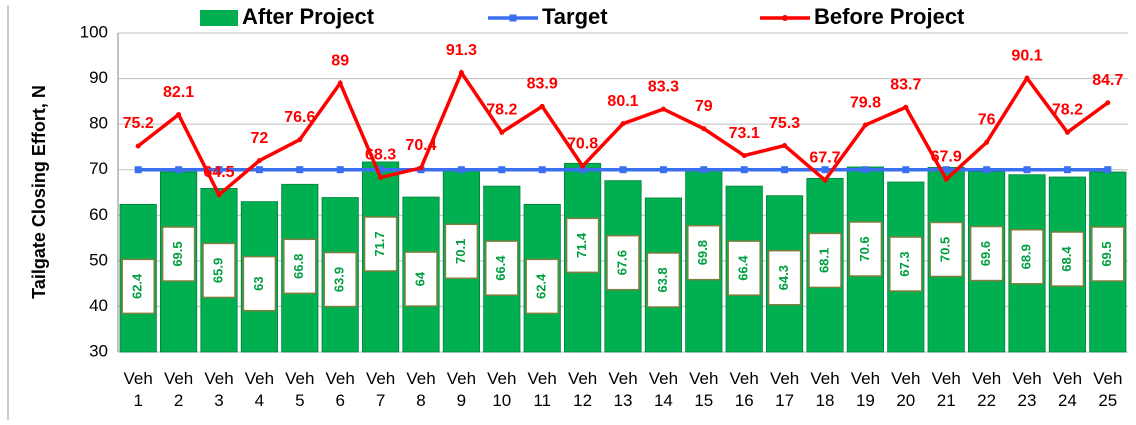 This screenshot has width=1136, height=425. I want to click on x-tick-label: Veh 20, so click(905, 389).